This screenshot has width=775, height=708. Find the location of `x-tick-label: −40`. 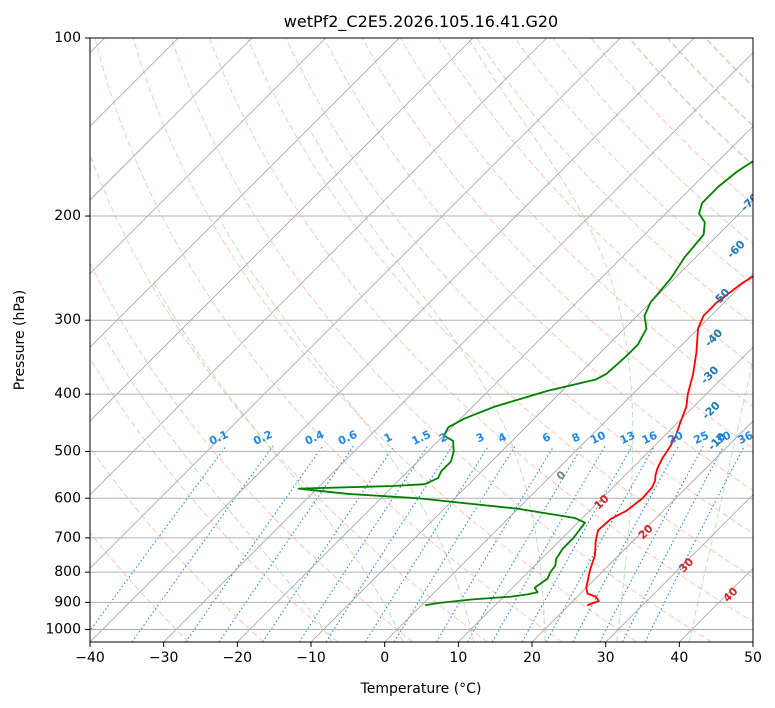

x-tick-label: −40 is located at coordinates (90, 658).